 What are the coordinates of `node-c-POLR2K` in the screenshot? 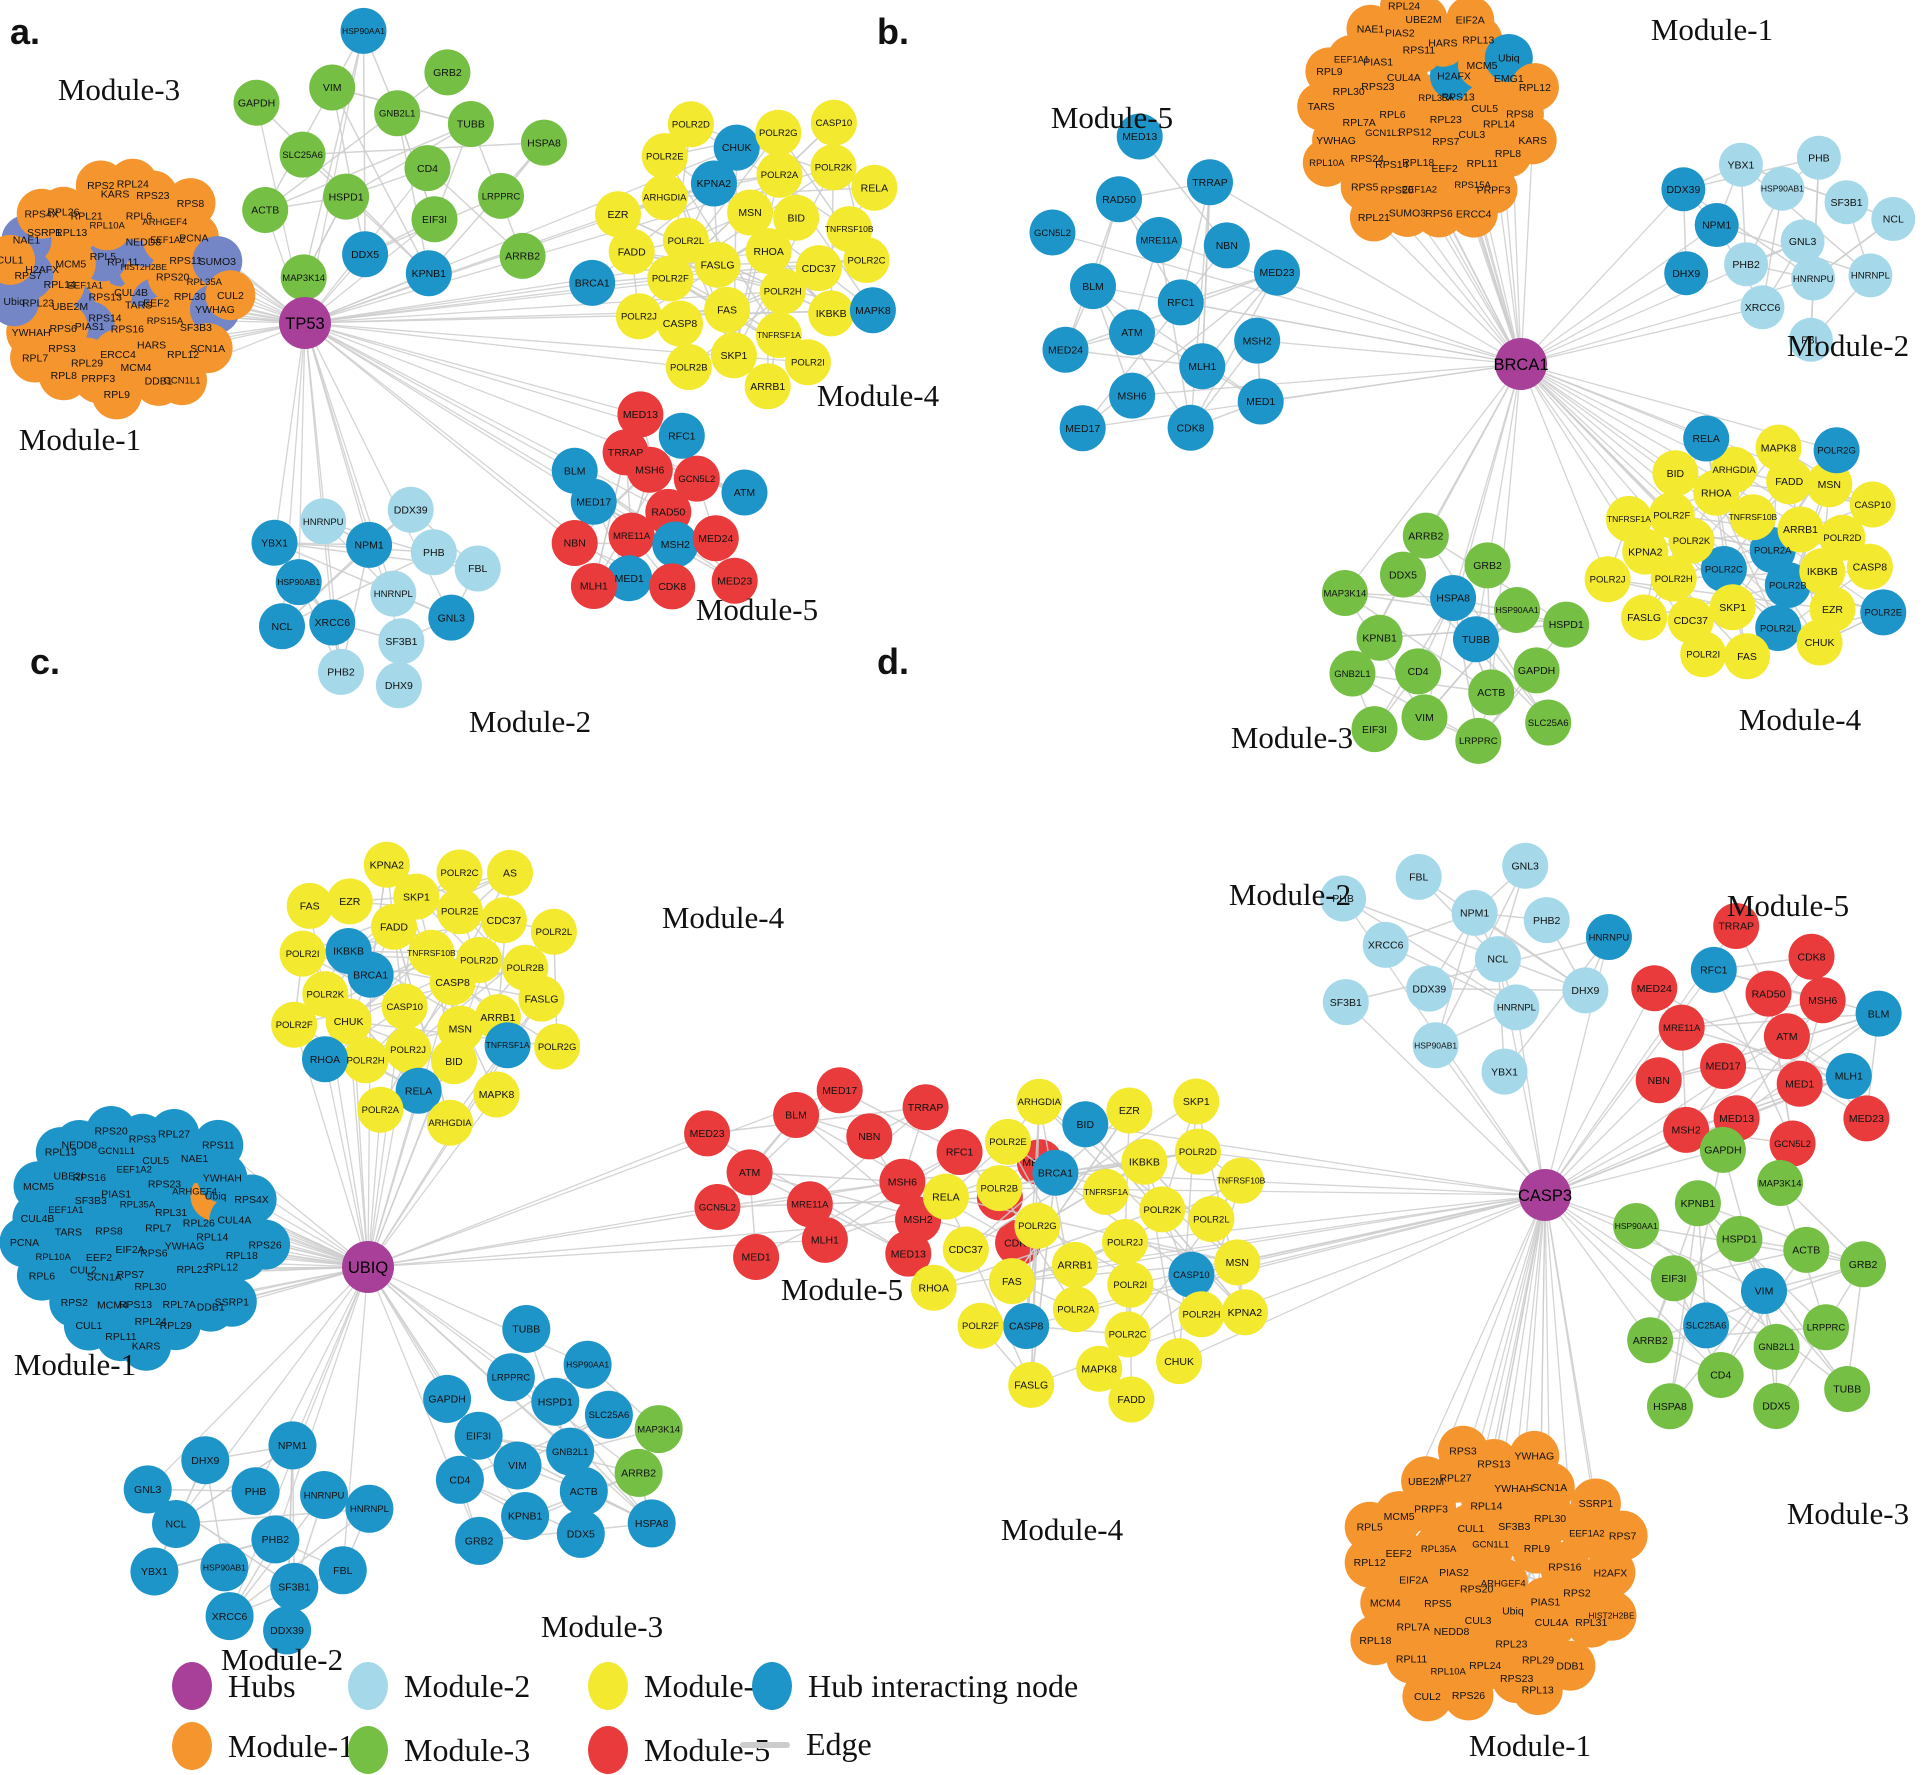 It's located at (325, 994).